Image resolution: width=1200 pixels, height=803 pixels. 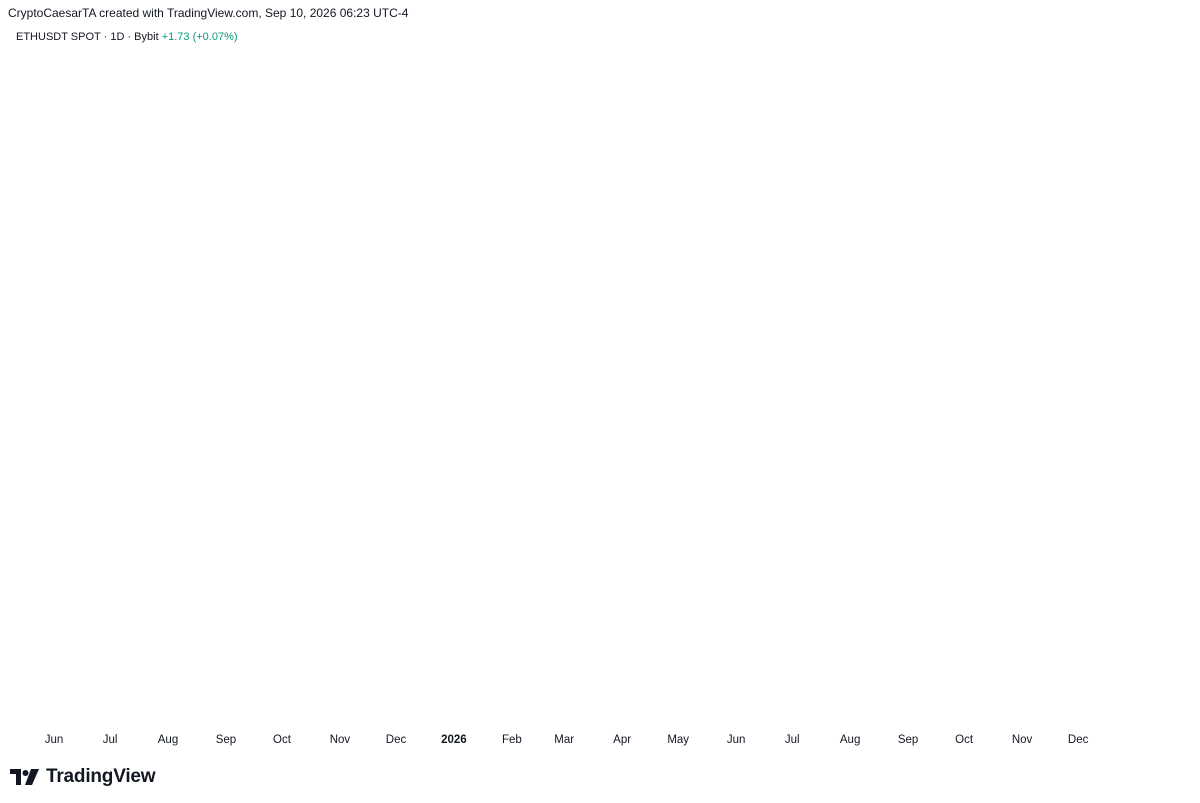 I want to click on symbol-info: ETHUSDT SPOT · 1D · Bybit +1.73 (+0.07%), so click(x=127, y=37).